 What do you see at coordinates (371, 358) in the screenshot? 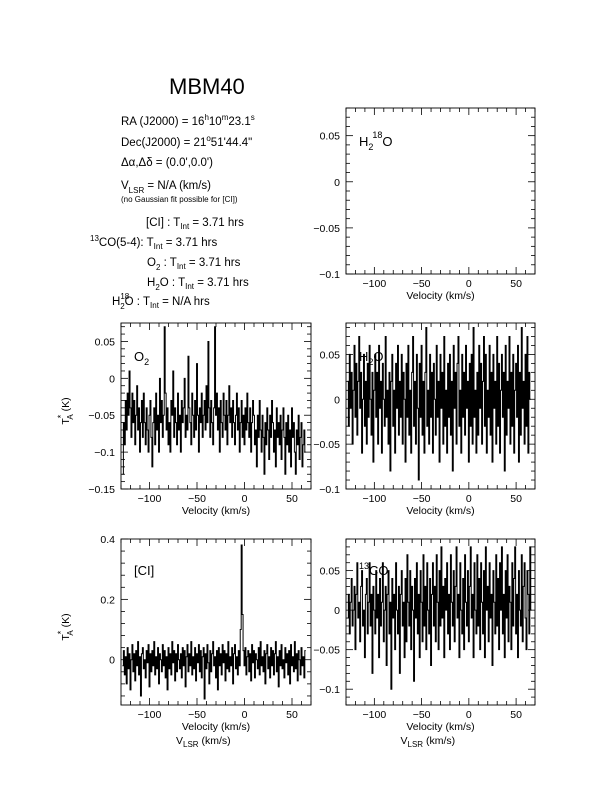
I see `panel-label-h2o: H2O` at bounding box center [371, 358].